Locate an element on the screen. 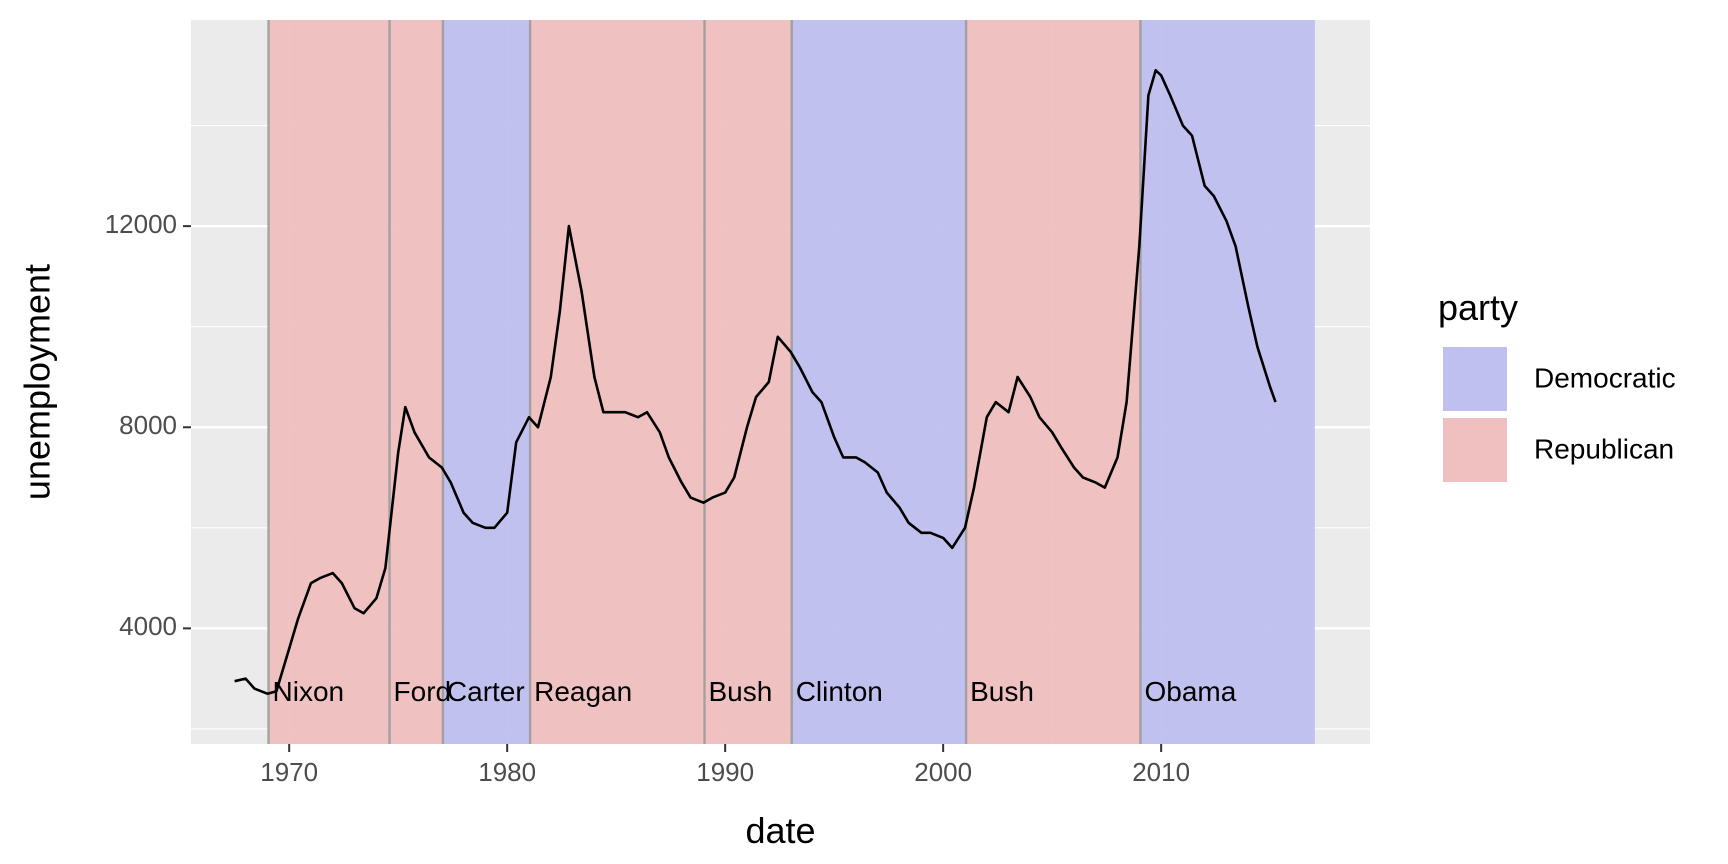 The width and height of the screenshot is (1728, 864). legend-key-democratic is located at coordinates (1475, 379).